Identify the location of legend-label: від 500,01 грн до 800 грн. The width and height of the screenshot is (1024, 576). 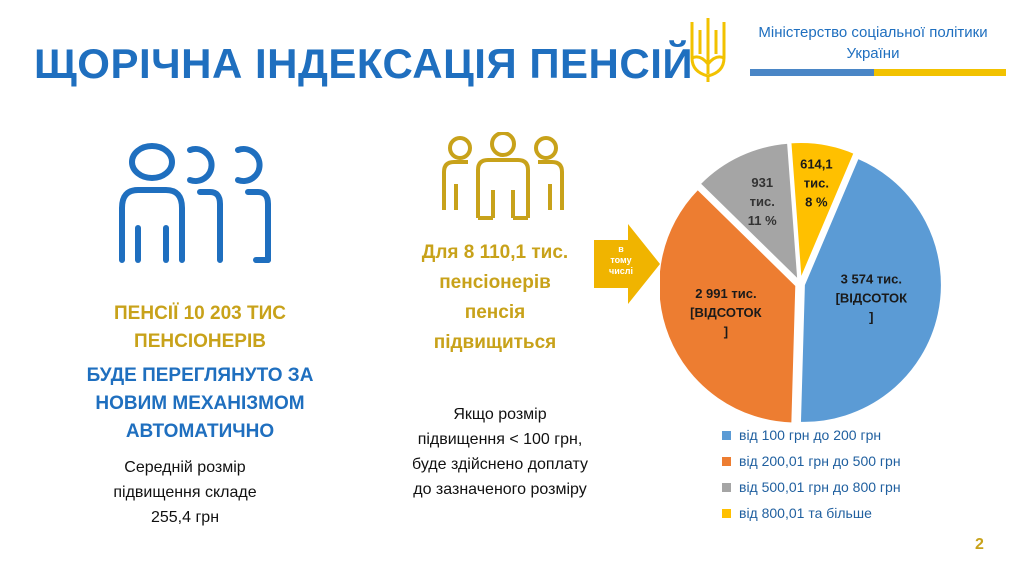
(820, 487).